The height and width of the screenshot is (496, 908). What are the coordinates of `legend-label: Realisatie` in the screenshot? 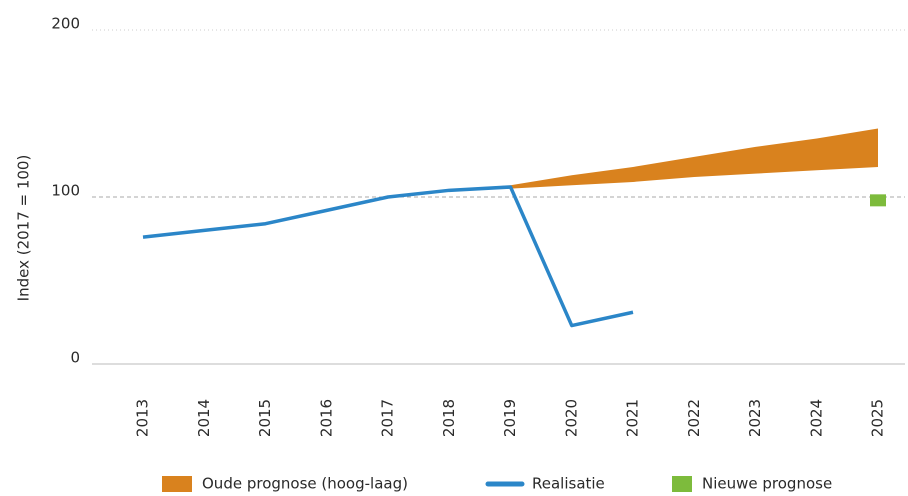 It's located at (568, 484).